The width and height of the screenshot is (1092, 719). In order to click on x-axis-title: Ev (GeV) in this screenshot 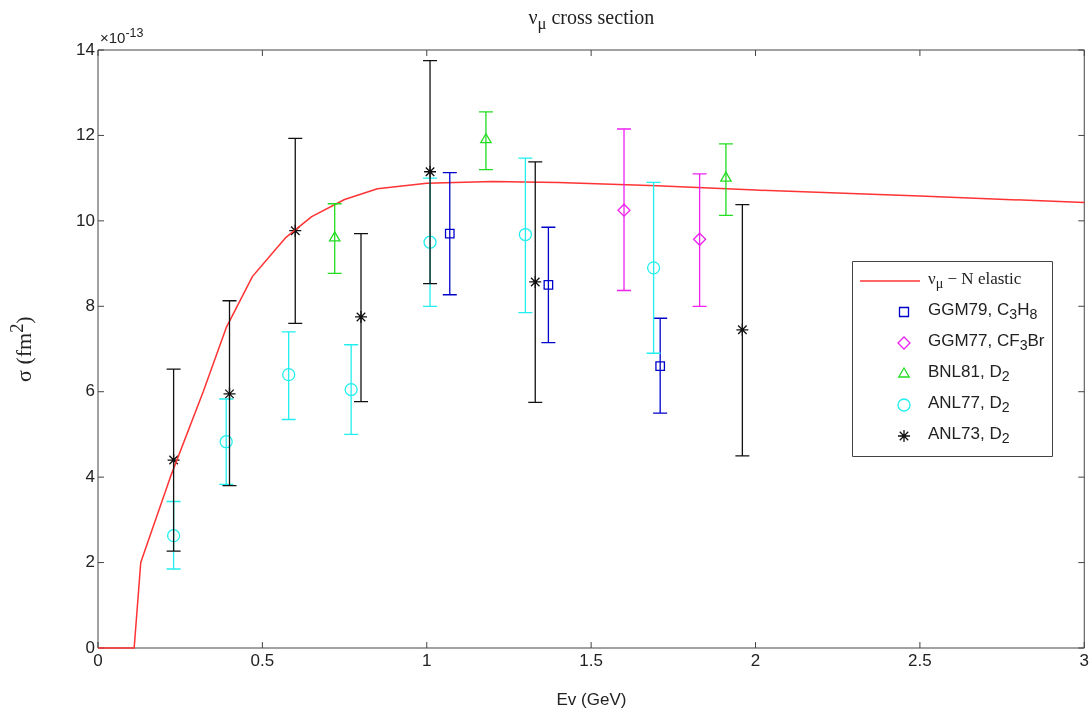, I will do `click(591, 700)`.